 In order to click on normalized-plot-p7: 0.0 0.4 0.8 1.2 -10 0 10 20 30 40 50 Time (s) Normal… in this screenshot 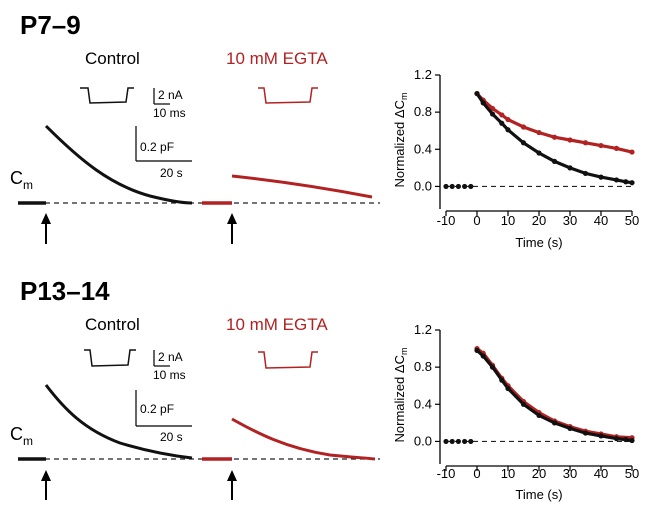, I will do `click(515, 158)`.